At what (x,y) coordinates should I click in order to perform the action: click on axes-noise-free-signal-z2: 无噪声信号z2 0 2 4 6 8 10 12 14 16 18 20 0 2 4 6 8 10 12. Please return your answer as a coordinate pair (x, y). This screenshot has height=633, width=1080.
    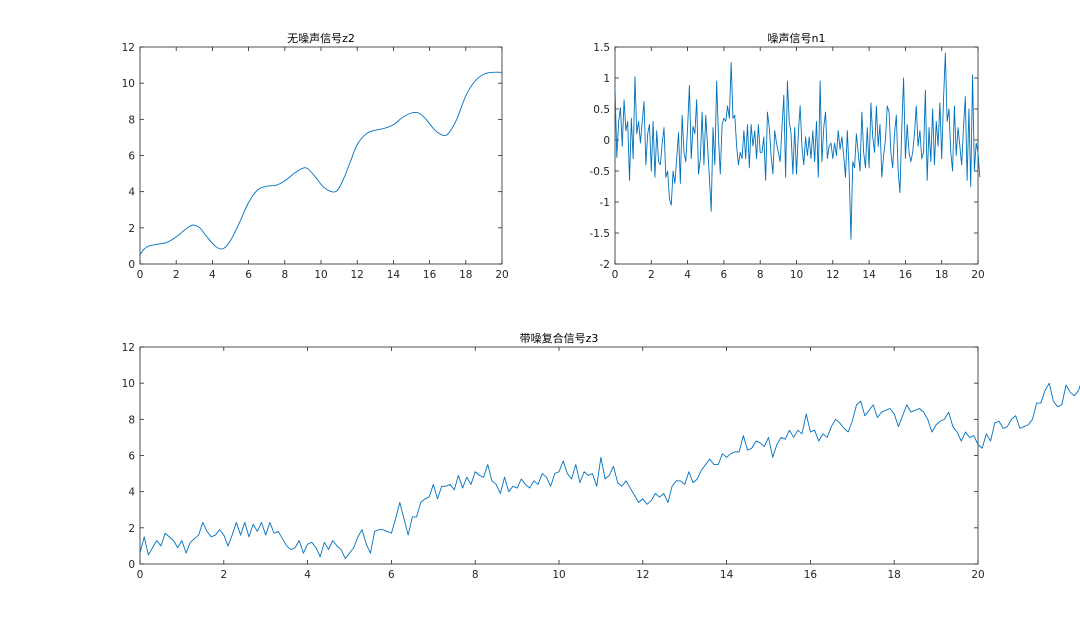
    Looking at the image, I should click on (315, 156).